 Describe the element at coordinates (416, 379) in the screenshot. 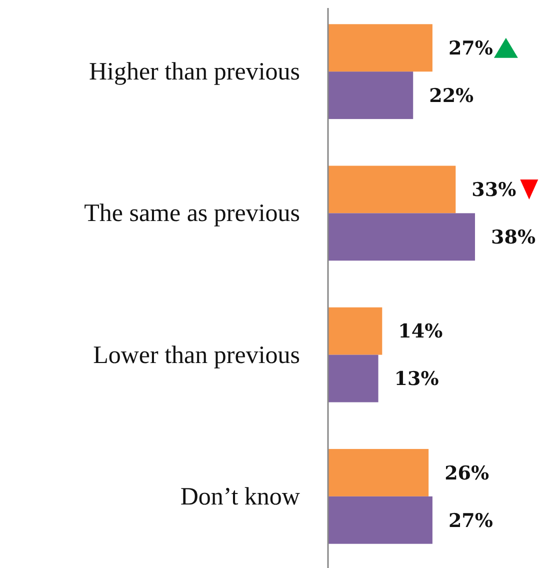

I see `data-label: 13%` at that location.